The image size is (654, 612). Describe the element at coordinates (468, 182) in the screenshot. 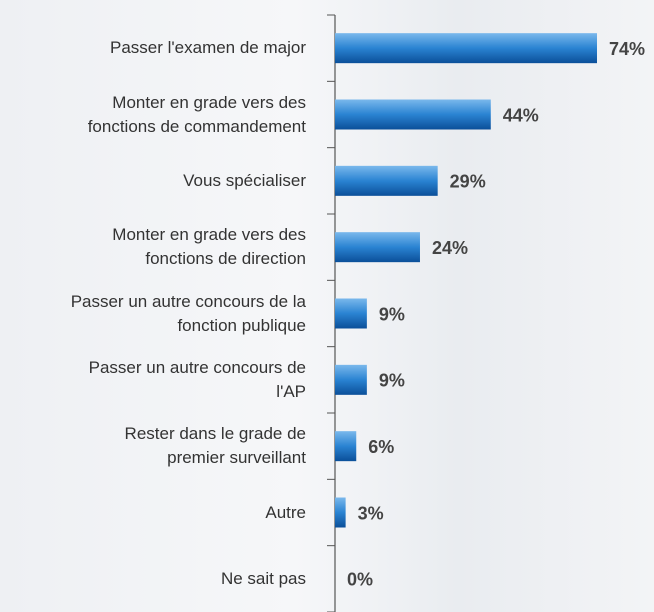

I see `value-label: 29%` at that location.